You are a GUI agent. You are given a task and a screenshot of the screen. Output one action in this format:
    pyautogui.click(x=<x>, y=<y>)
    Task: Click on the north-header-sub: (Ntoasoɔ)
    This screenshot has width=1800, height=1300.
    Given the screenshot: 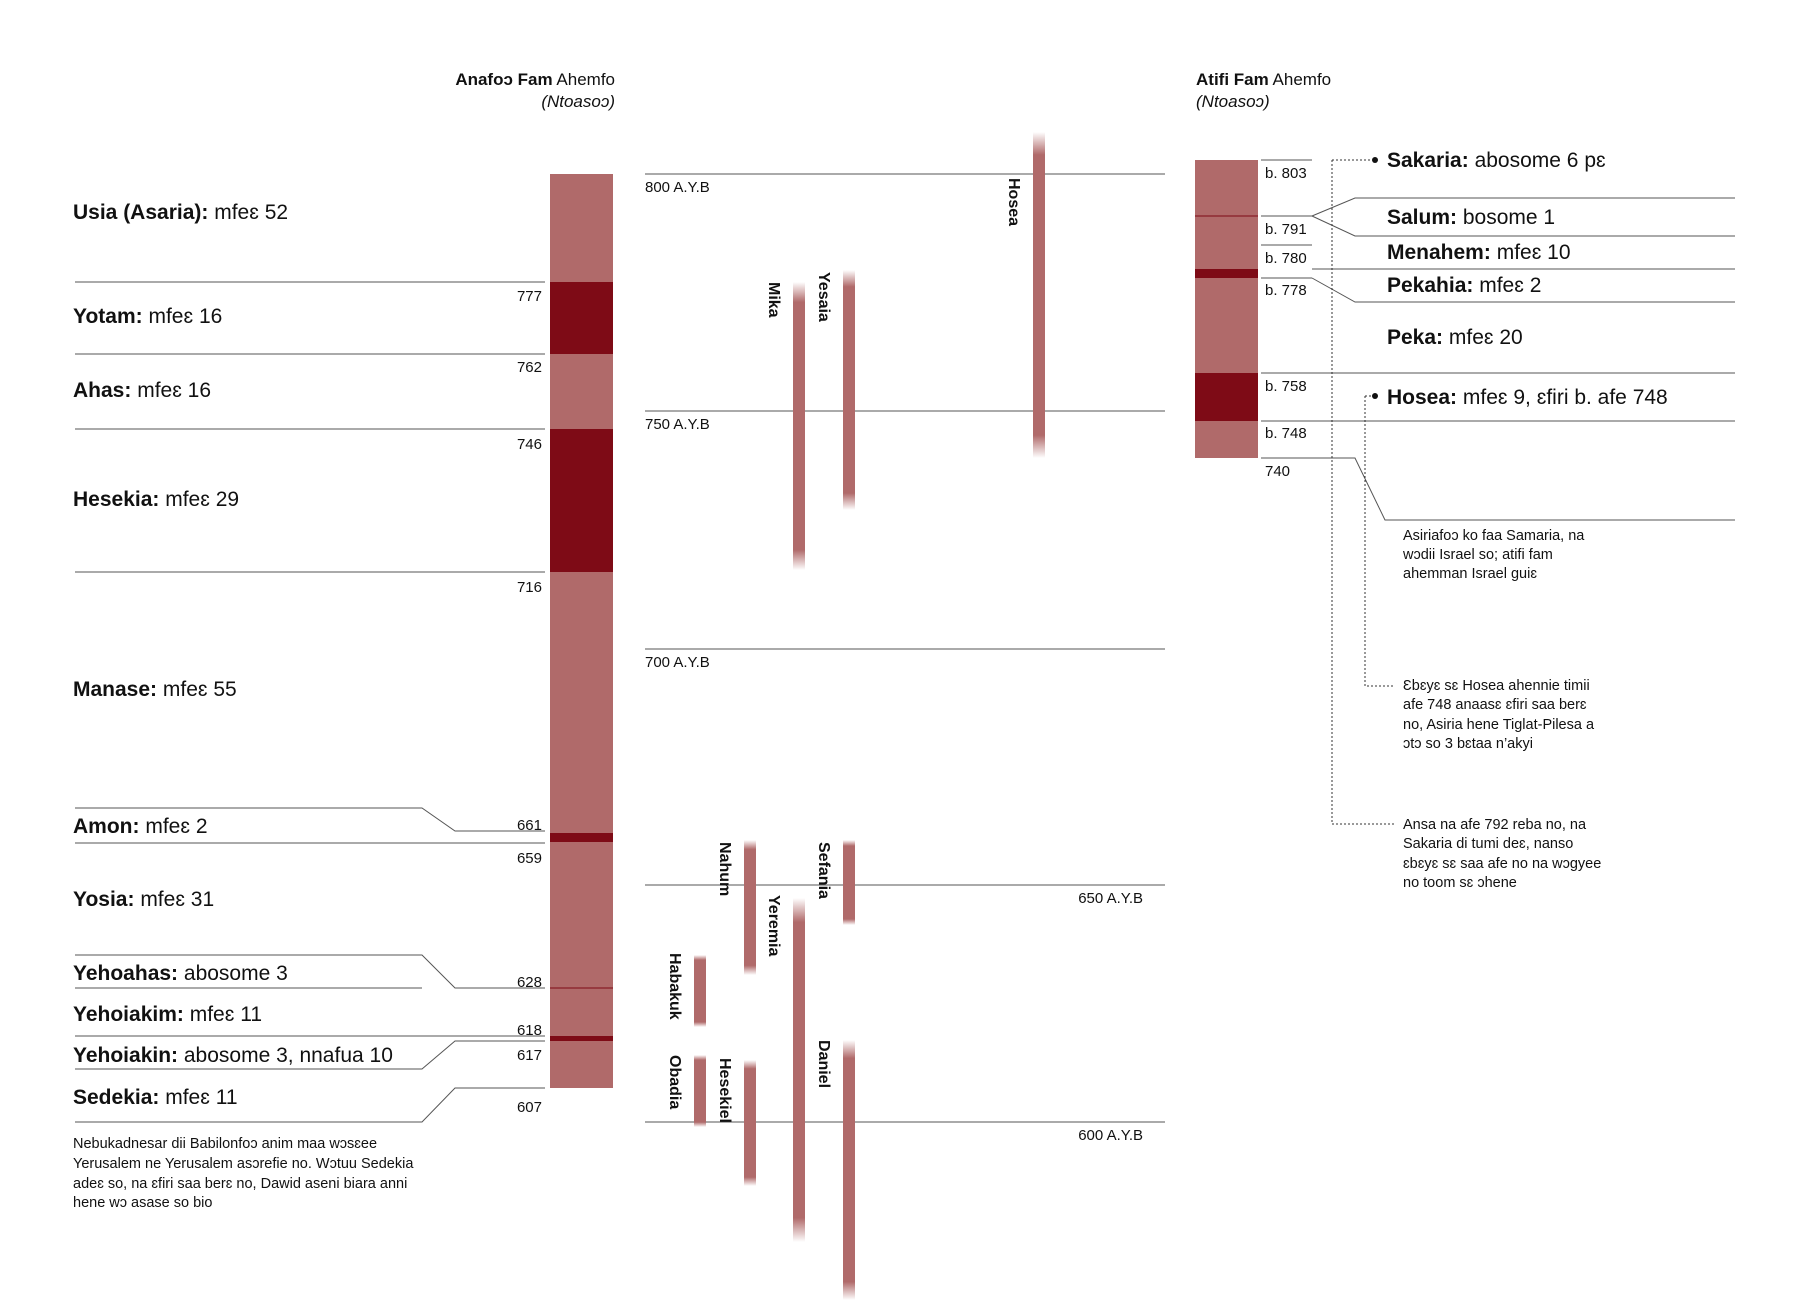 What is the action you would take?
    pyautogui.click(x=1233, y=101)
    